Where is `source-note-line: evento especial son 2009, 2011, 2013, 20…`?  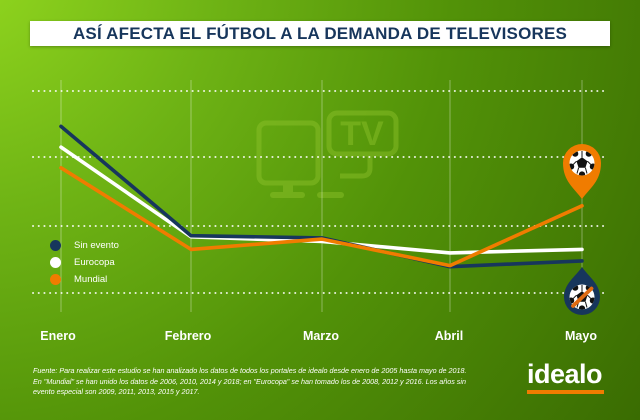
source-note-line: evento especial son 2009, 2011, 2013, 20… is located at coordinates (116, 392).